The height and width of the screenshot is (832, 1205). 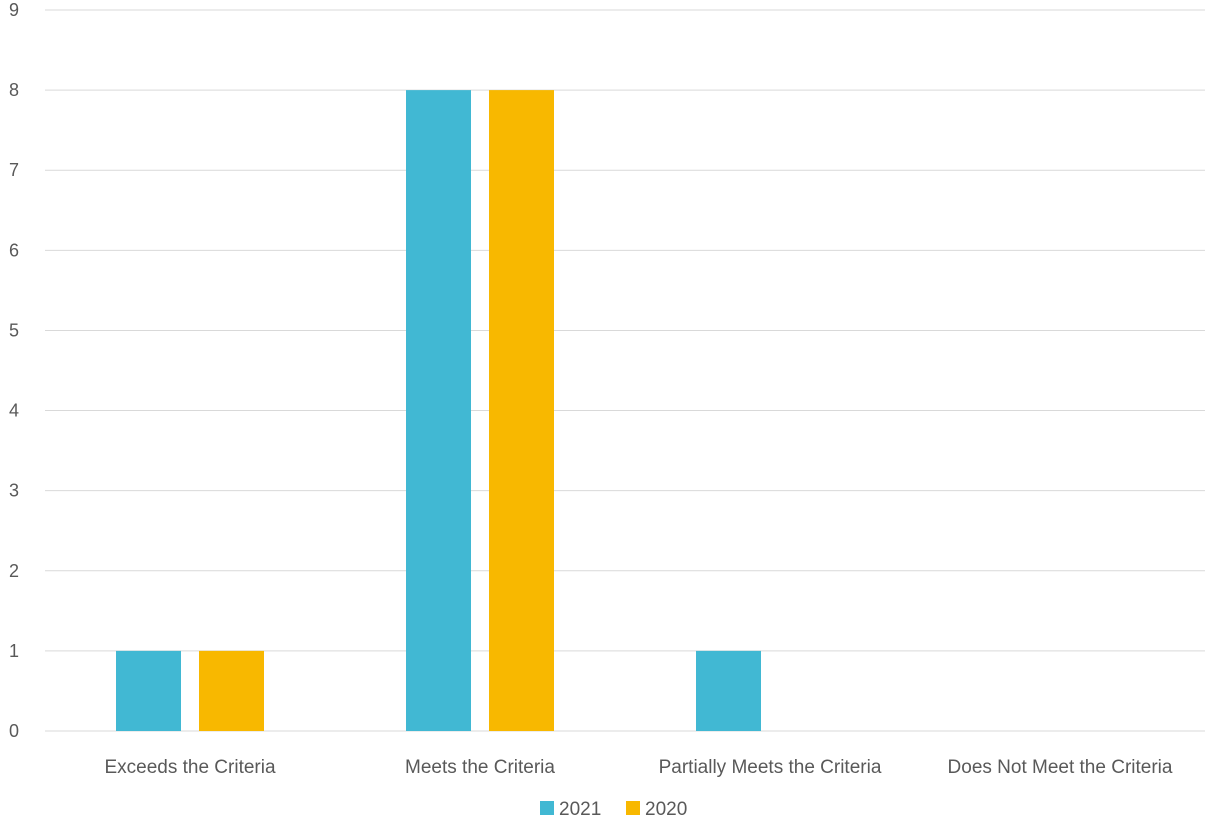 What do you see at coordinates (14, 571) in the screenshot?
I see `y-tick-label: 2` at bounding box center [14, 571].